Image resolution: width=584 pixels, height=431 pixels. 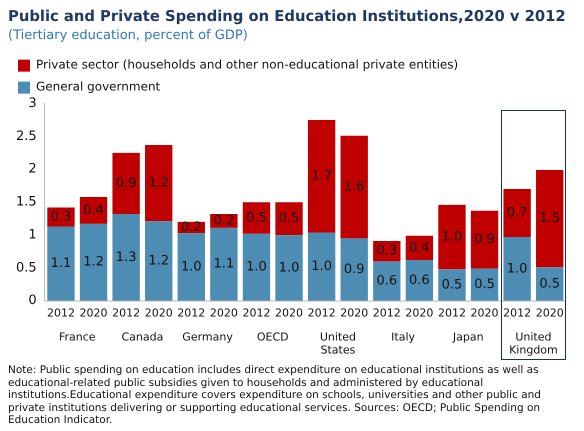 I want to click on chart-title: Public and Private Spending on Education Institutions,2020 v 2012, so click(x=287, y=15).